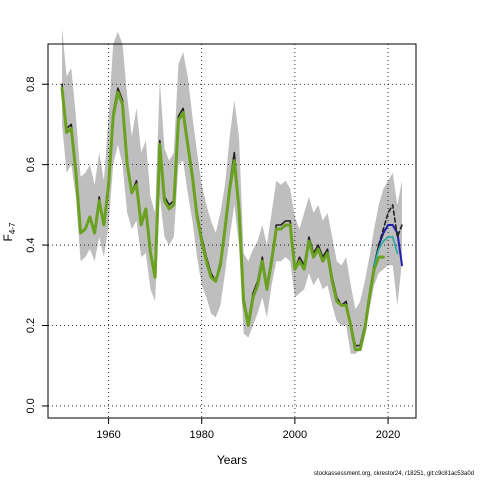 This screenshot has height=480, width=480. Describe the element at coordinates (31, 325) in the screenshot. I see `y-tick-label: 0.2` at that location.